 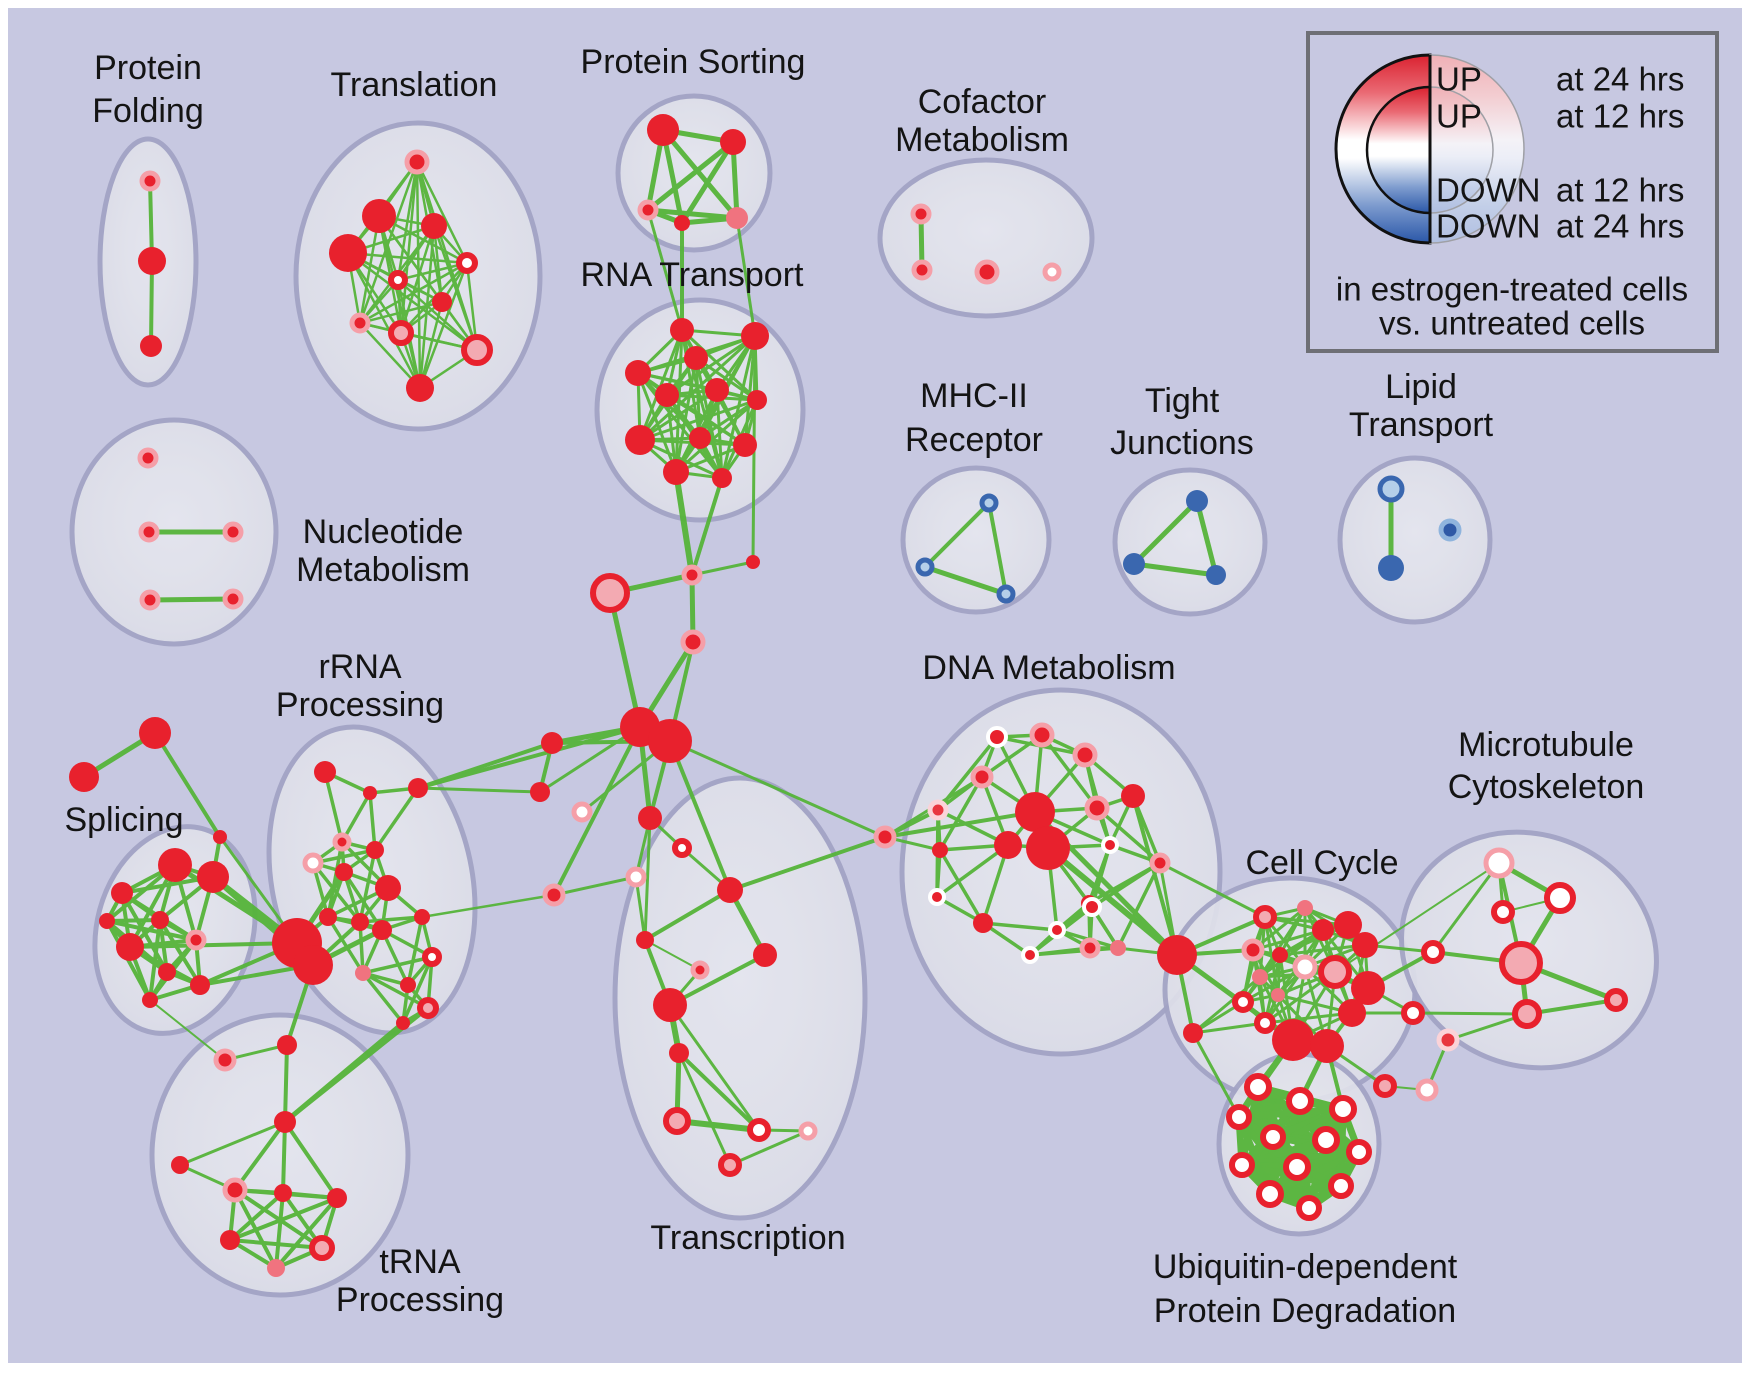 What do you see at coordinates (1448, 1040) in the screenshot?
I see `network-node-lpr` at bounding box center [1448, 1040].